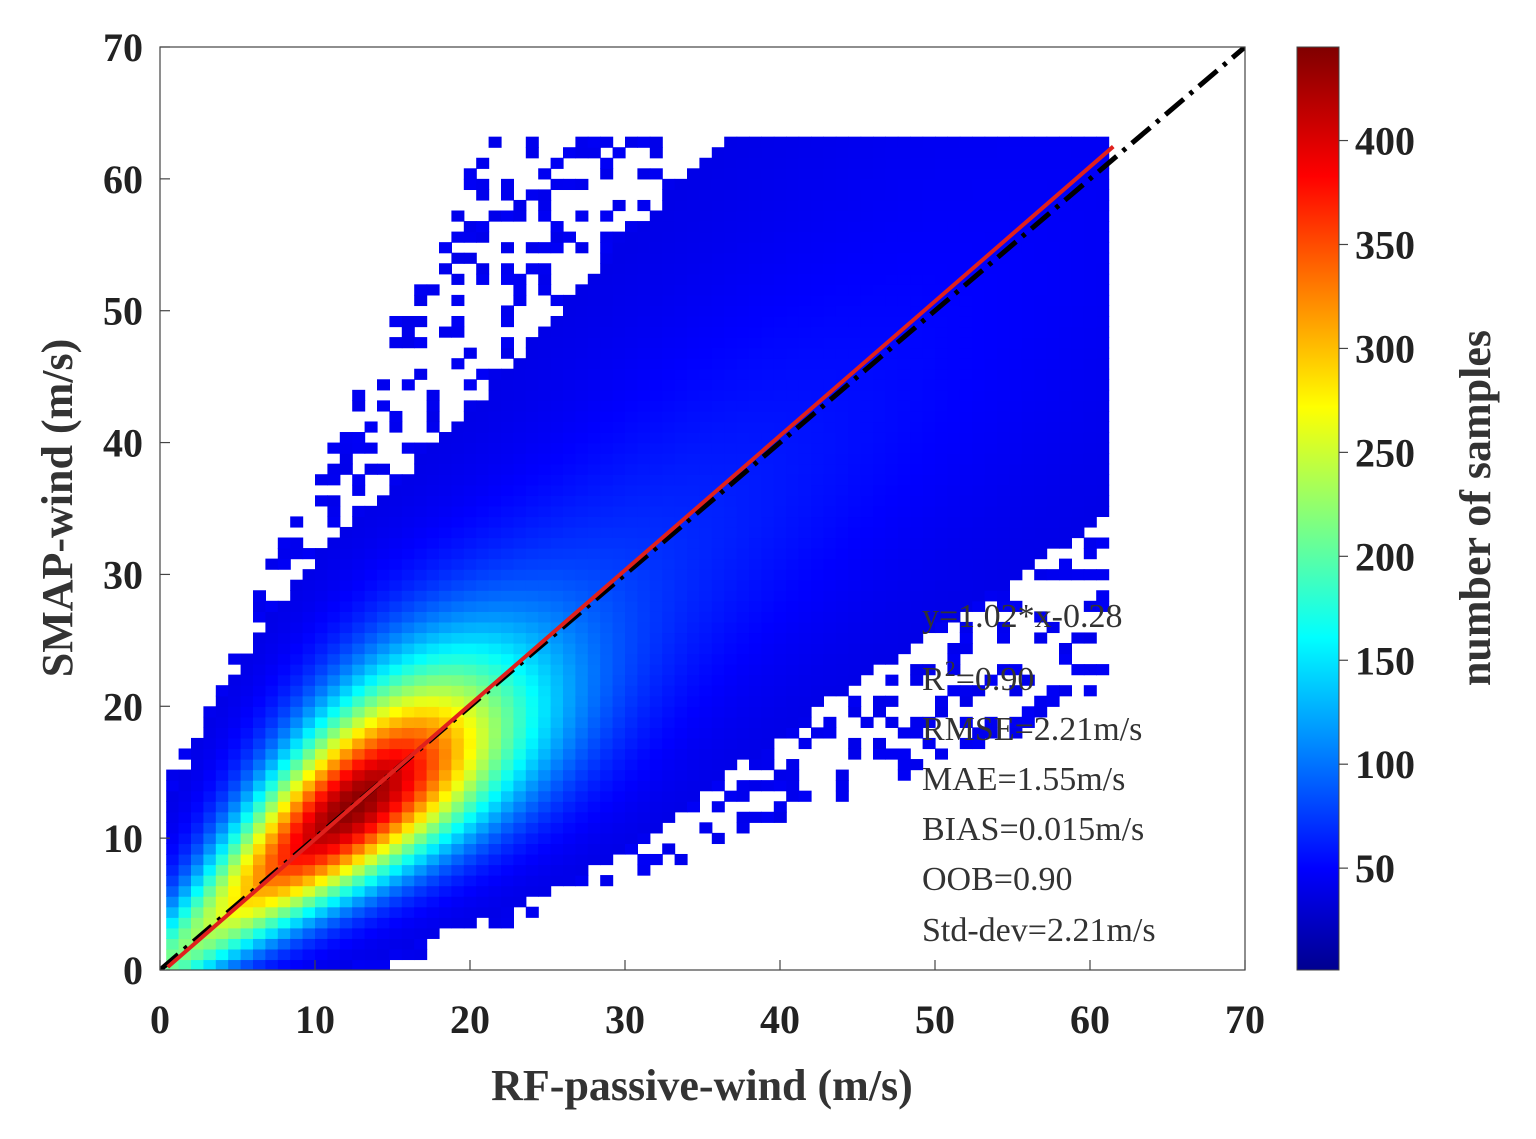  What do you see at coordinates (702, 1085) in the screenshot?
I see `x-axis-title: RF-passive-wind (m/s)` at bounding box center [702, 1085].